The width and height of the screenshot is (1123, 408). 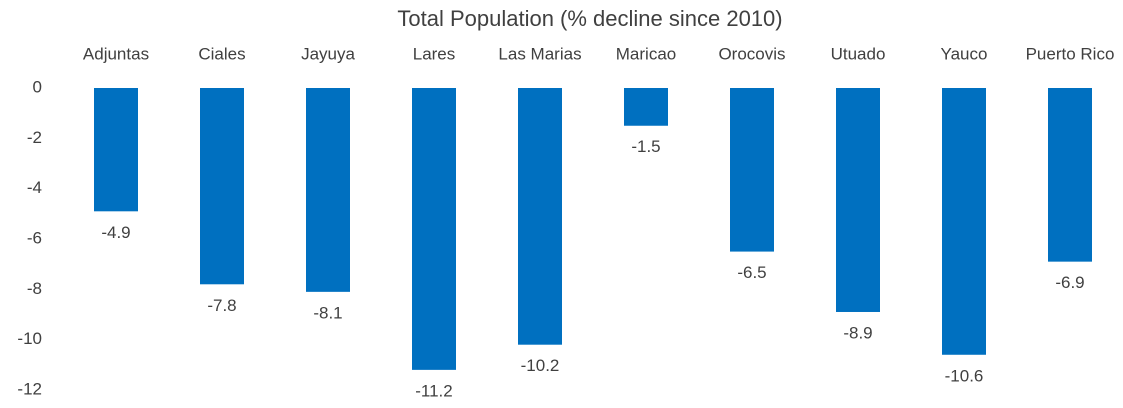 What do you see at coordinates (964, 375) in the screenshot?
I see `data-label: -10.6` at bounding box center [964, 375].